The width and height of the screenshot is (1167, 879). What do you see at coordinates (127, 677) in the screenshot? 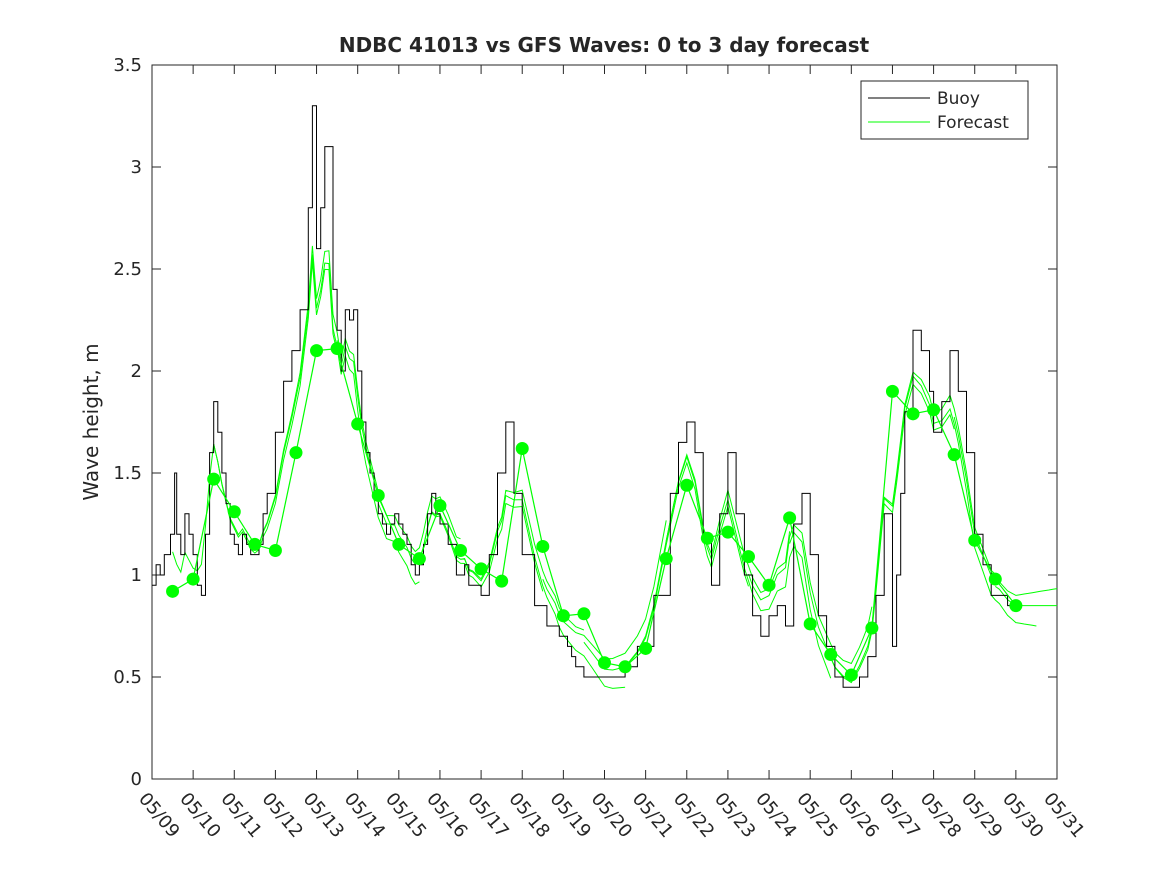
I see `y-tick-label: 0.5` at bounding box center [127, 677].